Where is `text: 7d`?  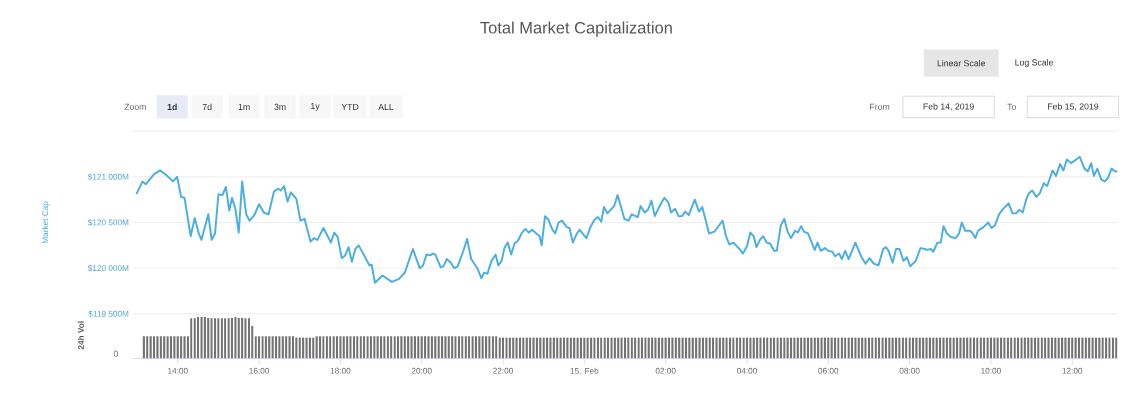 text: 7d is located at coordinates (207, 106).